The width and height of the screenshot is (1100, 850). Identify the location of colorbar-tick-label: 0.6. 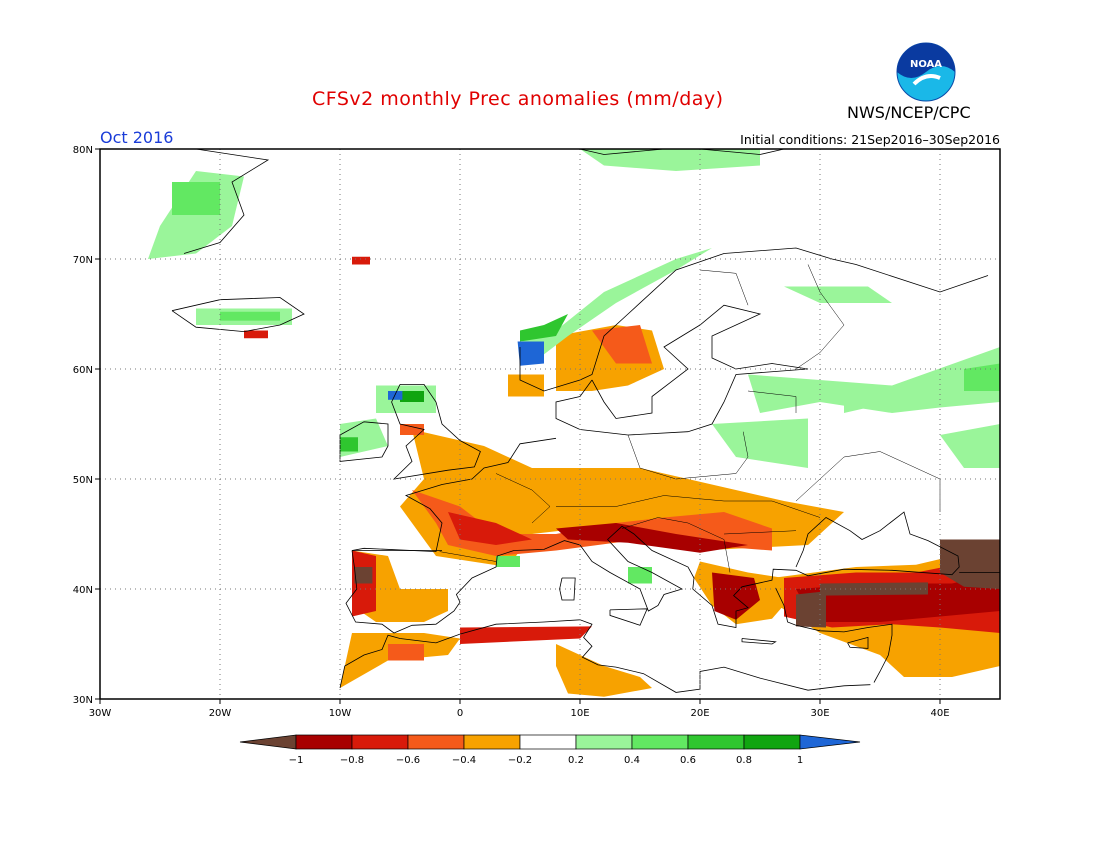
(688, 760).